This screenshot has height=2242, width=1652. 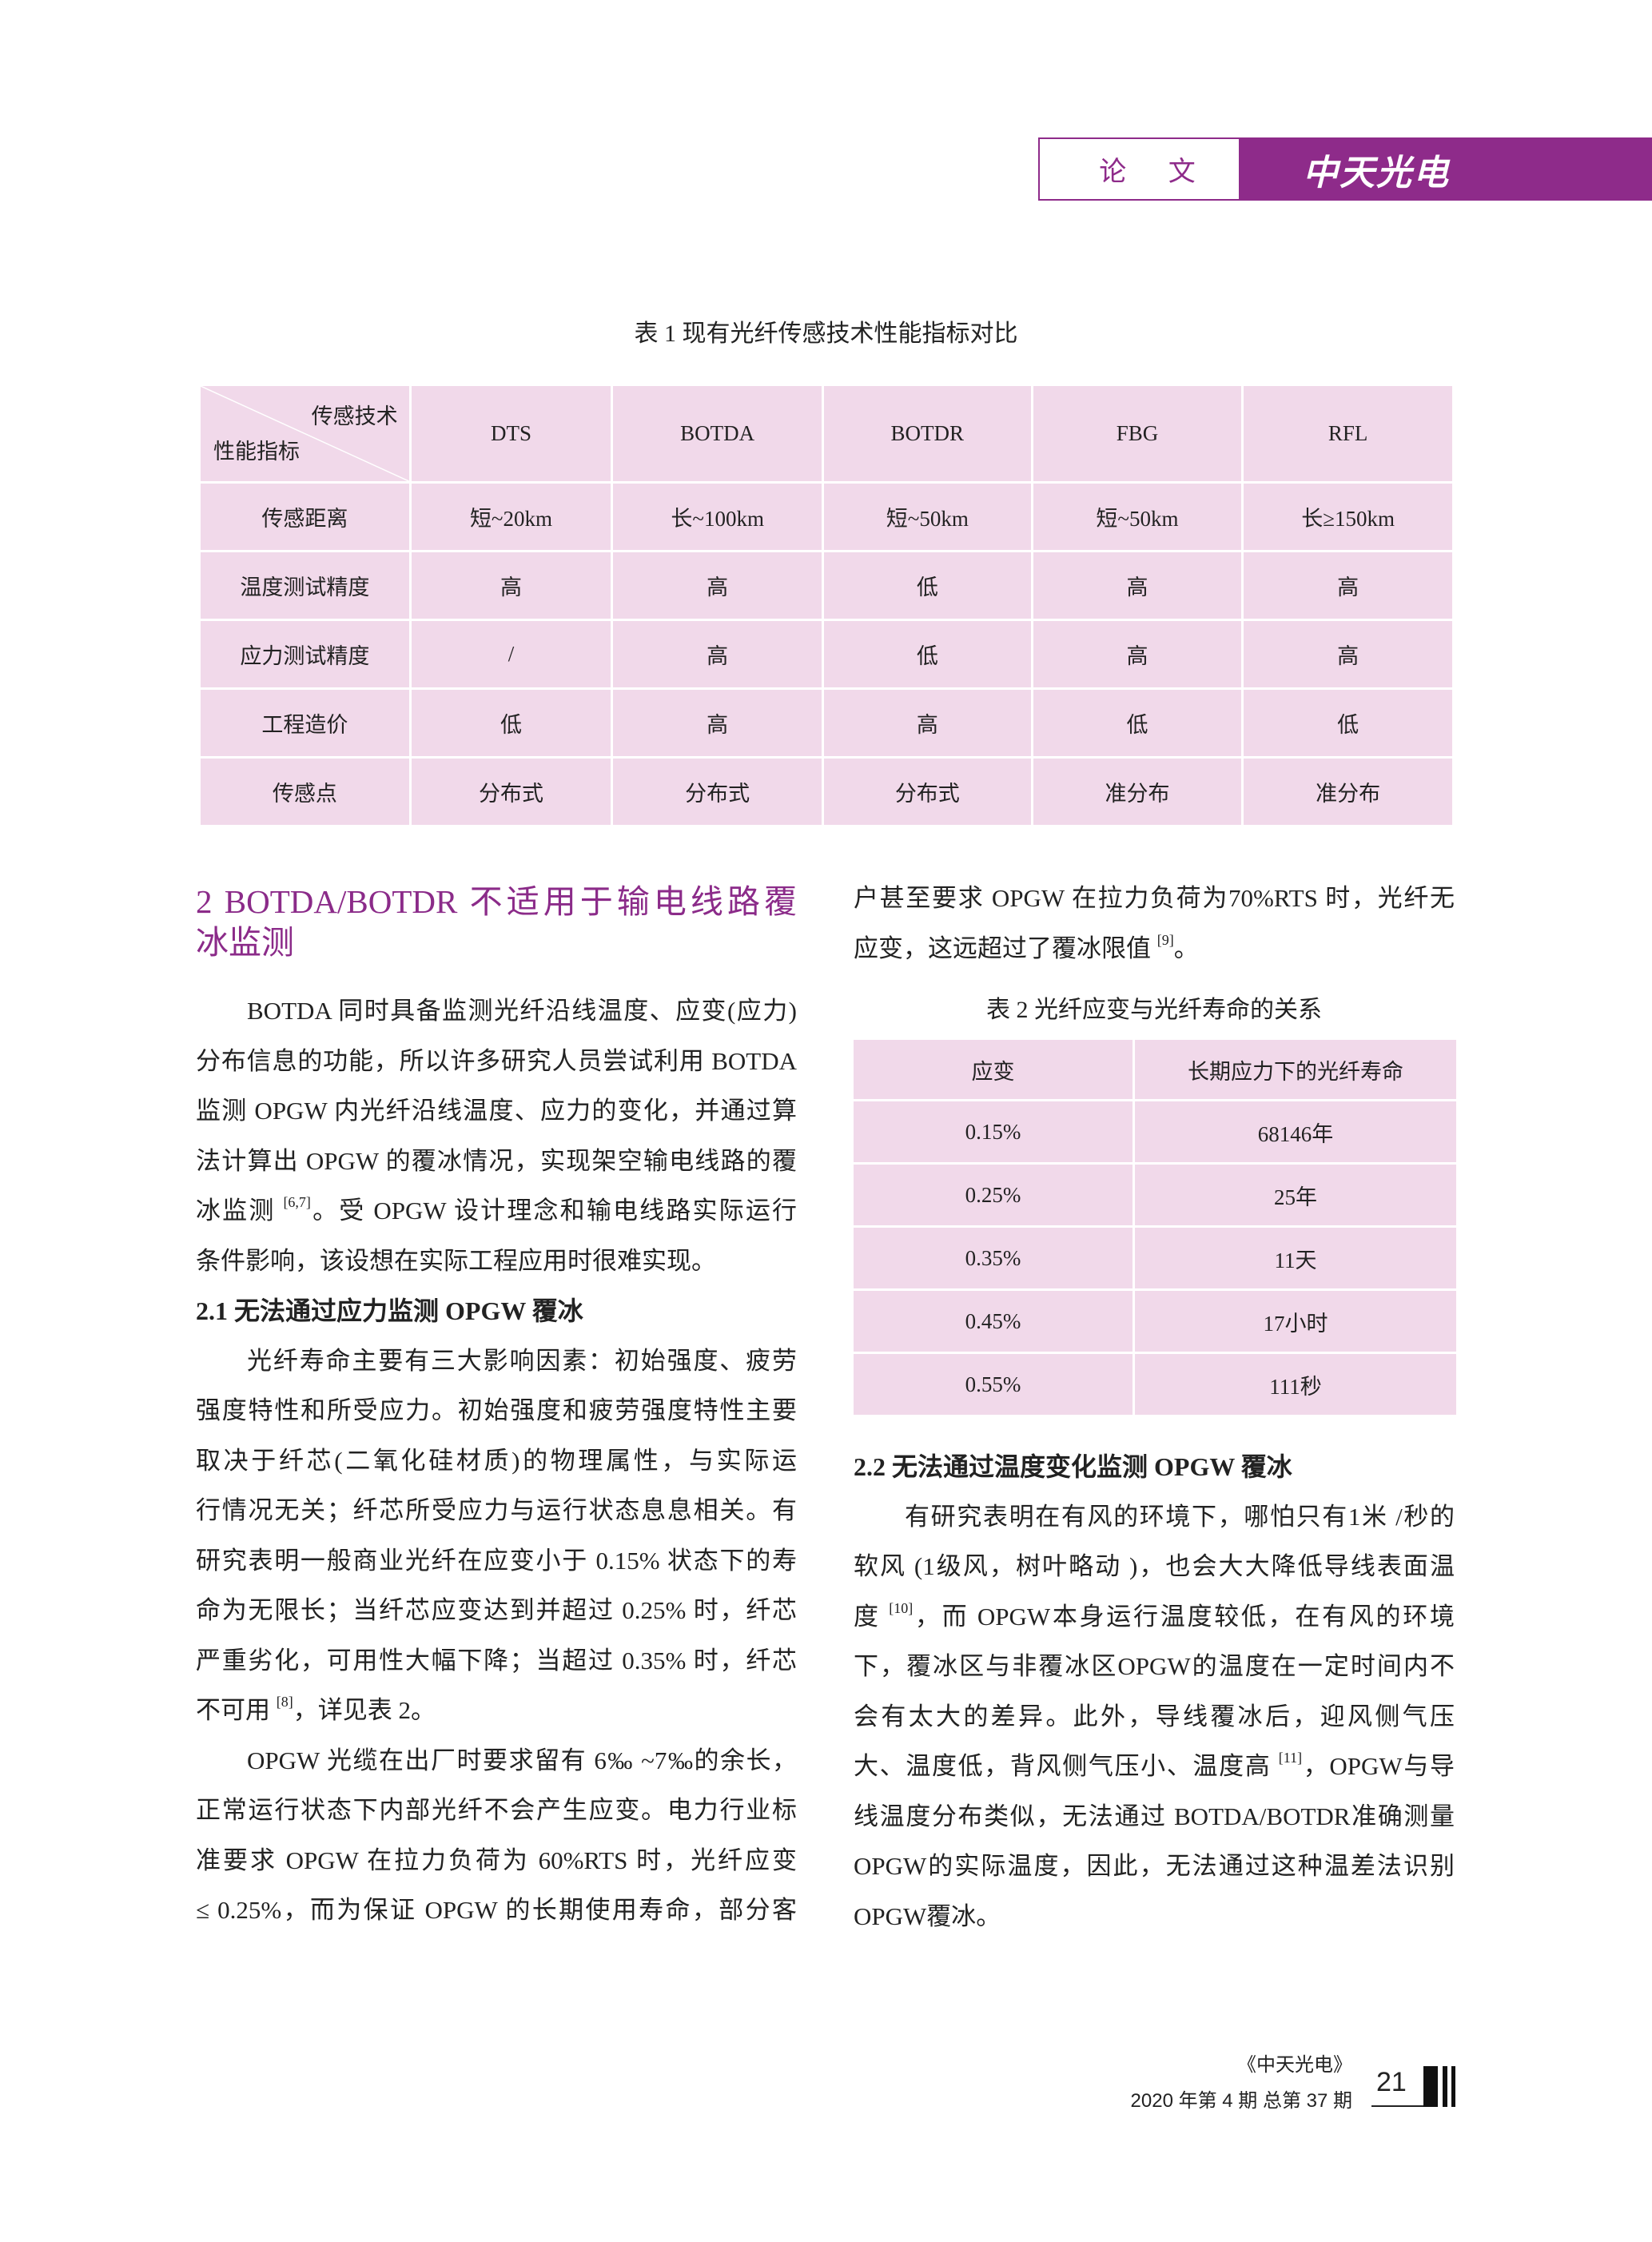 What do you see at coordinates (826, 723) in the screenshot?
I see `table-row: 工程造价低高高低低` at bounding box center [826, 723].